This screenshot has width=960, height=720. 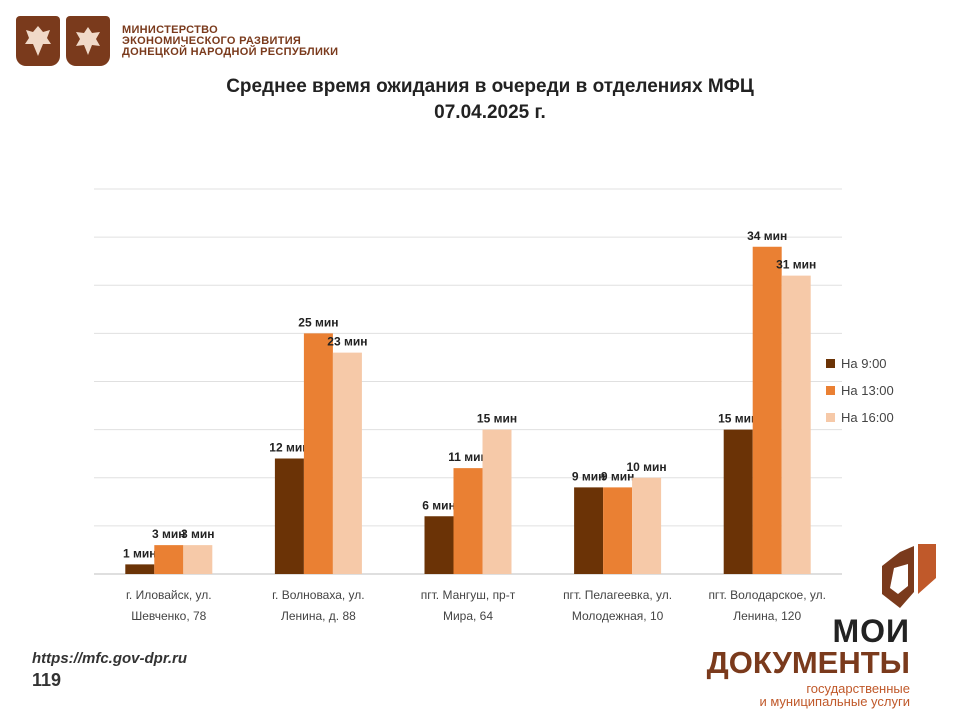 I want to click on legend-item-13: На 13:00, so click(x=860, y=390).